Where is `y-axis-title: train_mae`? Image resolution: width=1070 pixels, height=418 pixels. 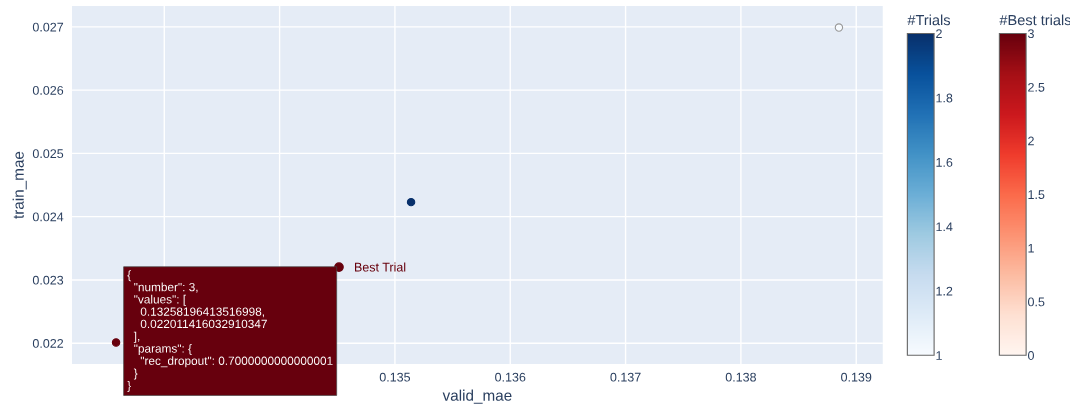 y-axis-title: train_mae is located at coordinates (19, 185).